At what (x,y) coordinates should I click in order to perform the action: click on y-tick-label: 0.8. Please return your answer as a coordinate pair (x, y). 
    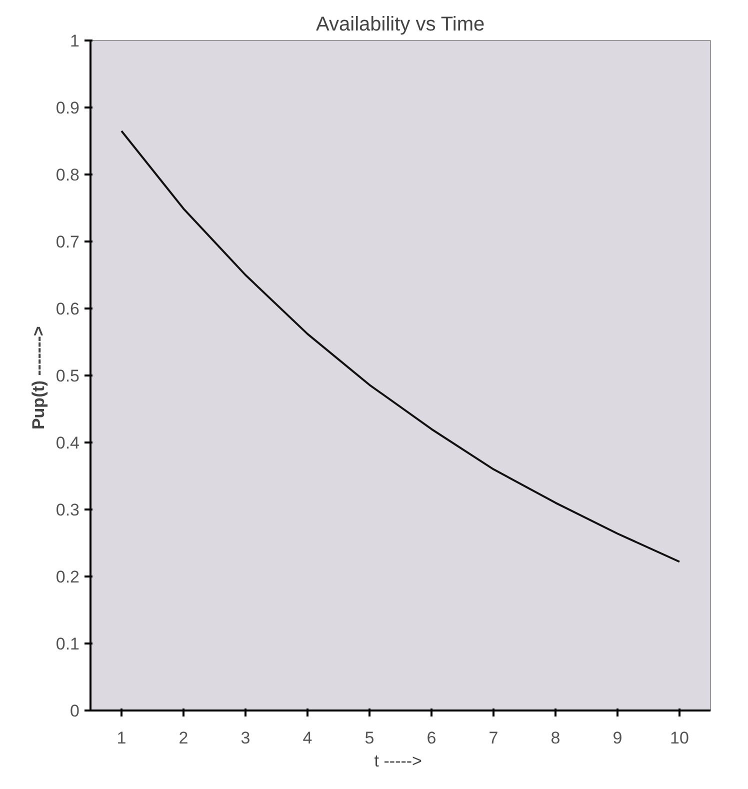
    Looking at the image, I should click on (68, 175).